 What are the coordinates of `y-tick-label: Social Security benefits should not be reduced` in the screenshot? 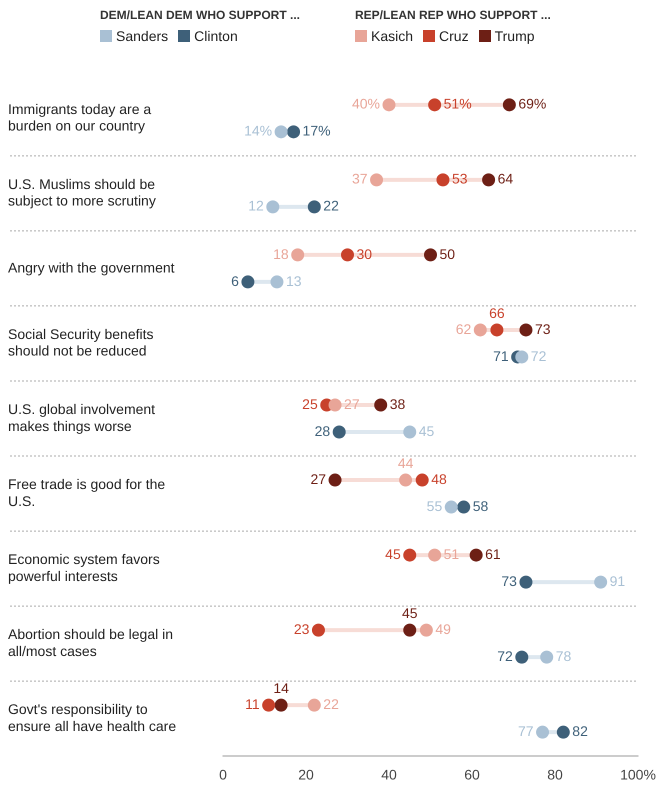 It's located at (81, 342).